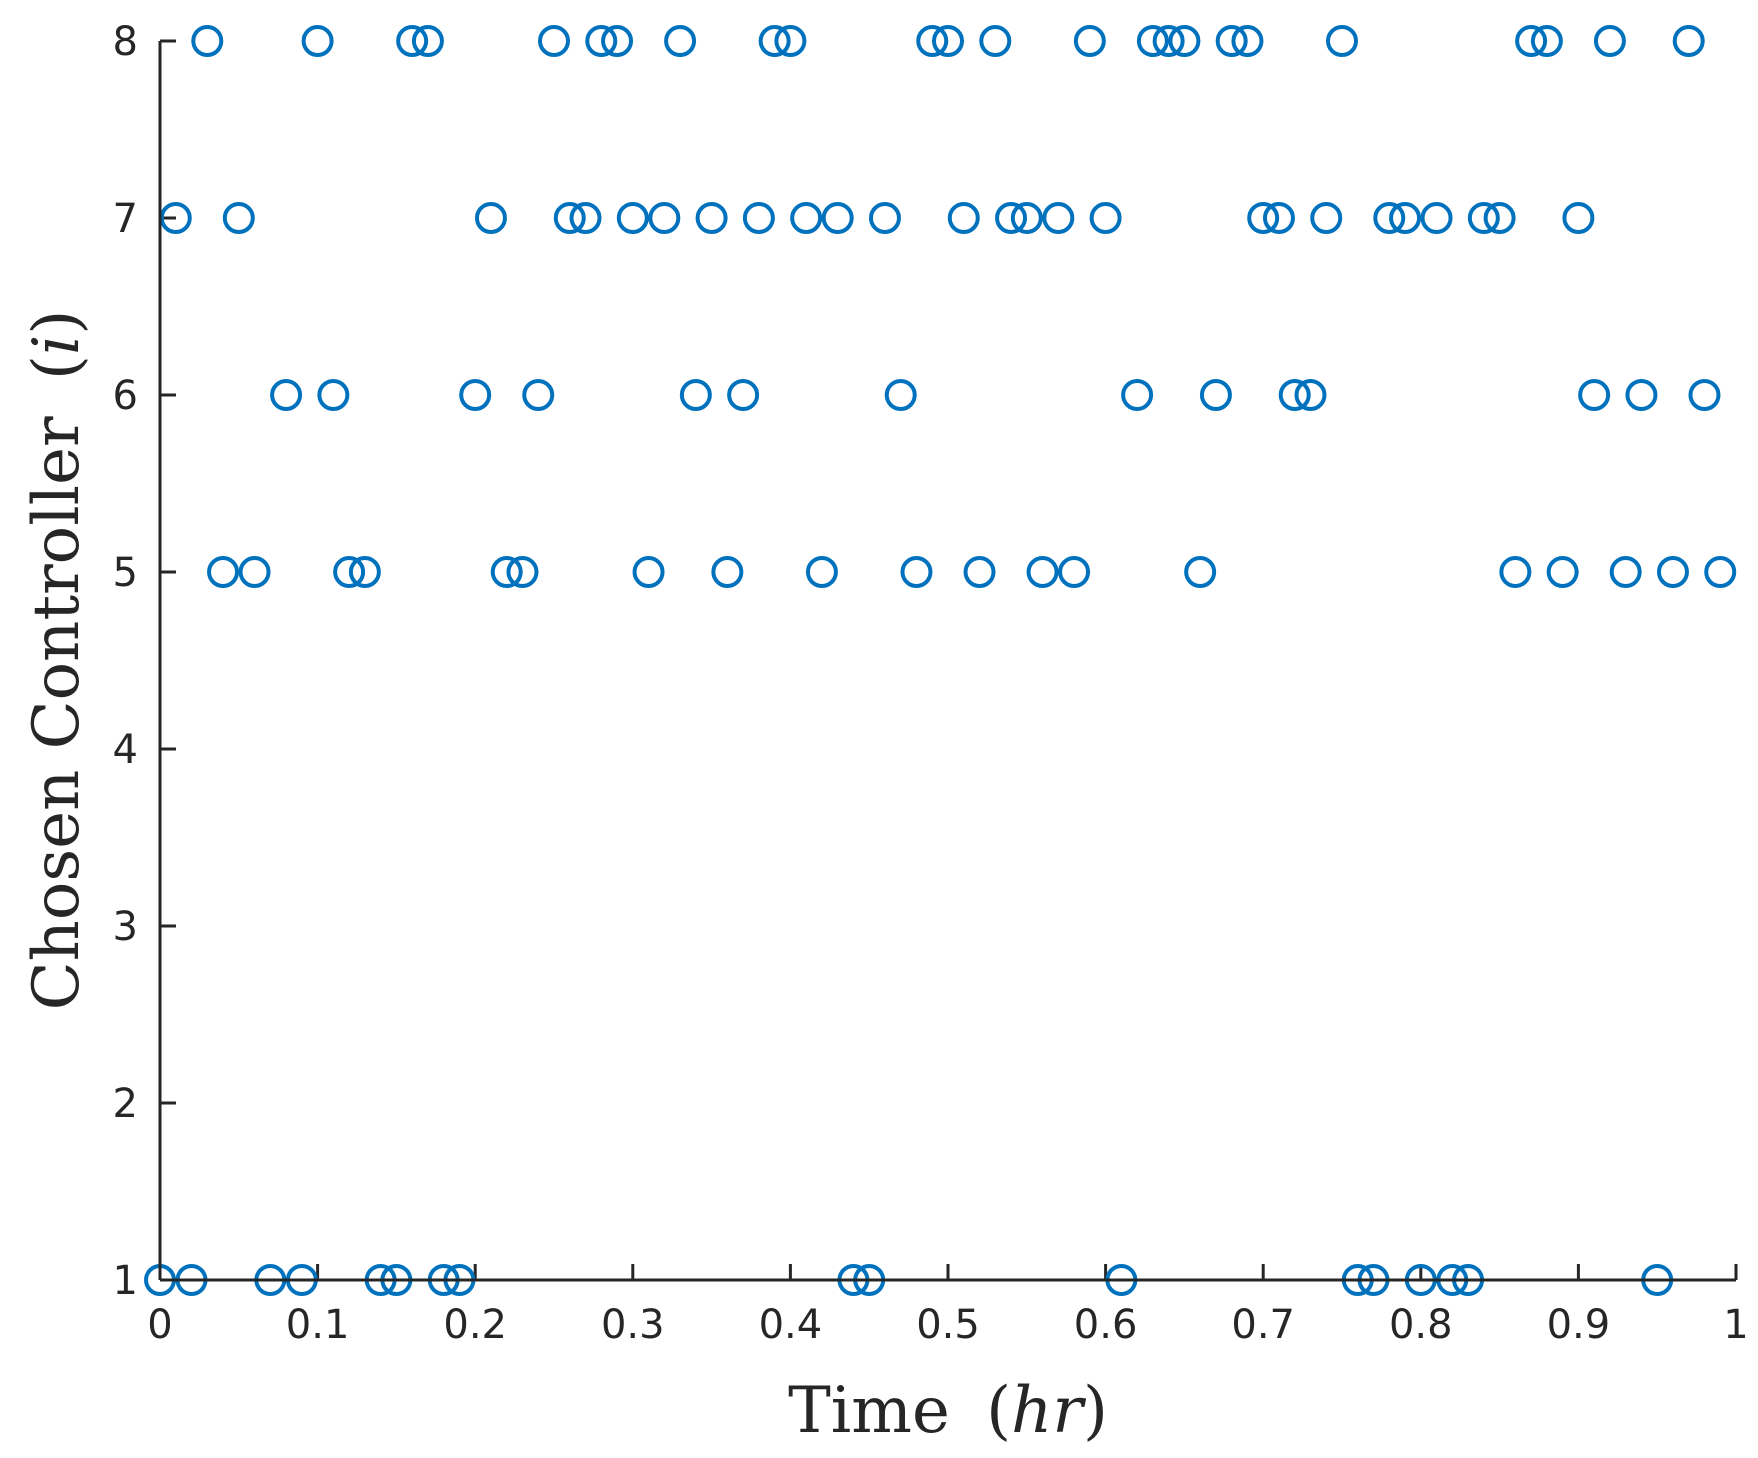 The width and height of the screenshot is (1758, 1458). I want to click on y-tick-label: 7, so click(125, 219).